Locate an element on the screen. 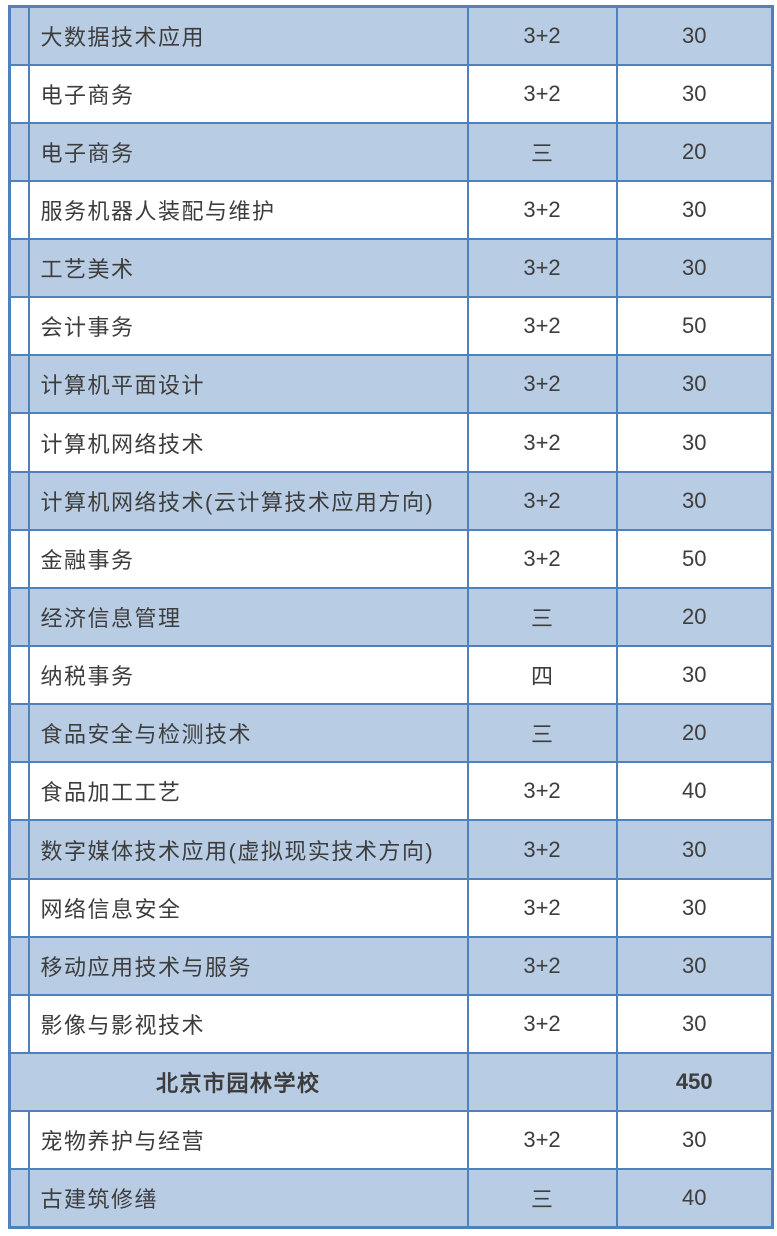  program-row: 会计事务 3+2 50 is located at coordinates (391, 326).